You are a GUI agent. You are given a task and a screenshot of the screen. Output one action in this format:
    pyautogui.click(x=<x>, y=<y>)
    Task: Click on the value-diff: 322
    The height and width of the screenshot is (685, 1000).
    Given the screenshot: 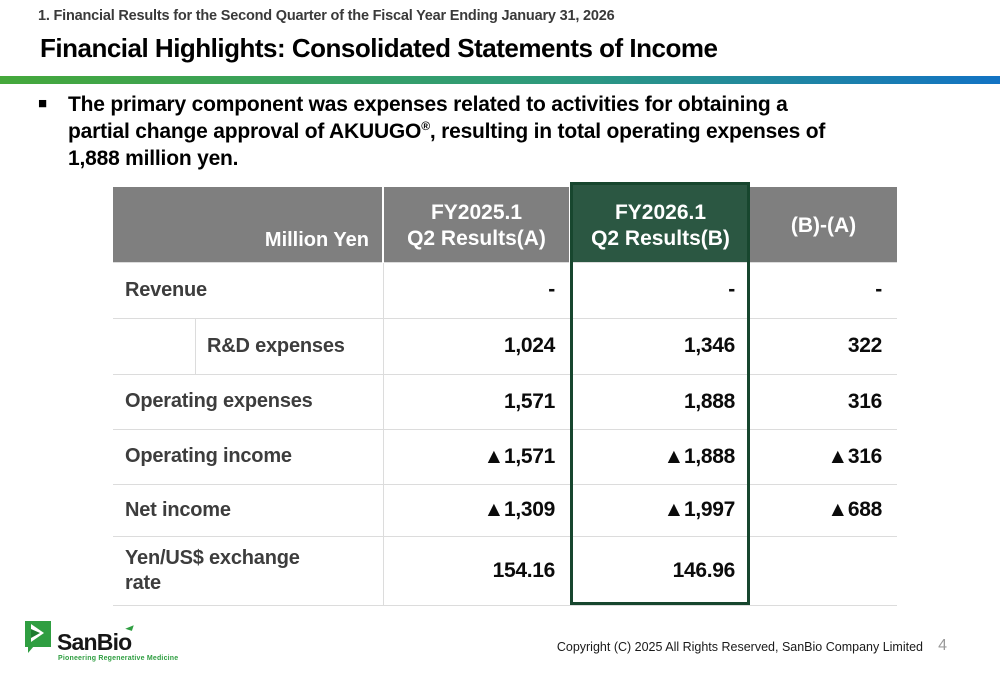 What is the action you would take?
    pyautogui.click(x=823, y=345)
    